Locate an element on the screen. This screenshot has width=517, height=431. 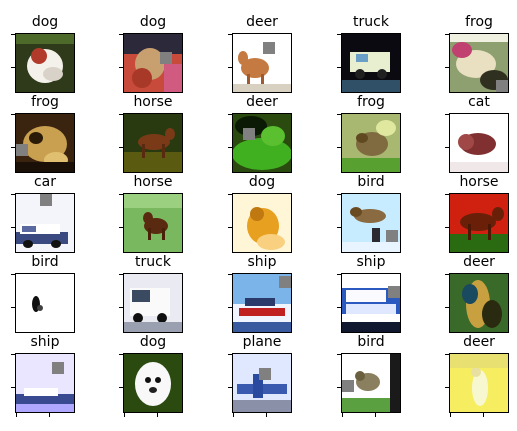
image-label: cat is located at coordinates (479, 102).